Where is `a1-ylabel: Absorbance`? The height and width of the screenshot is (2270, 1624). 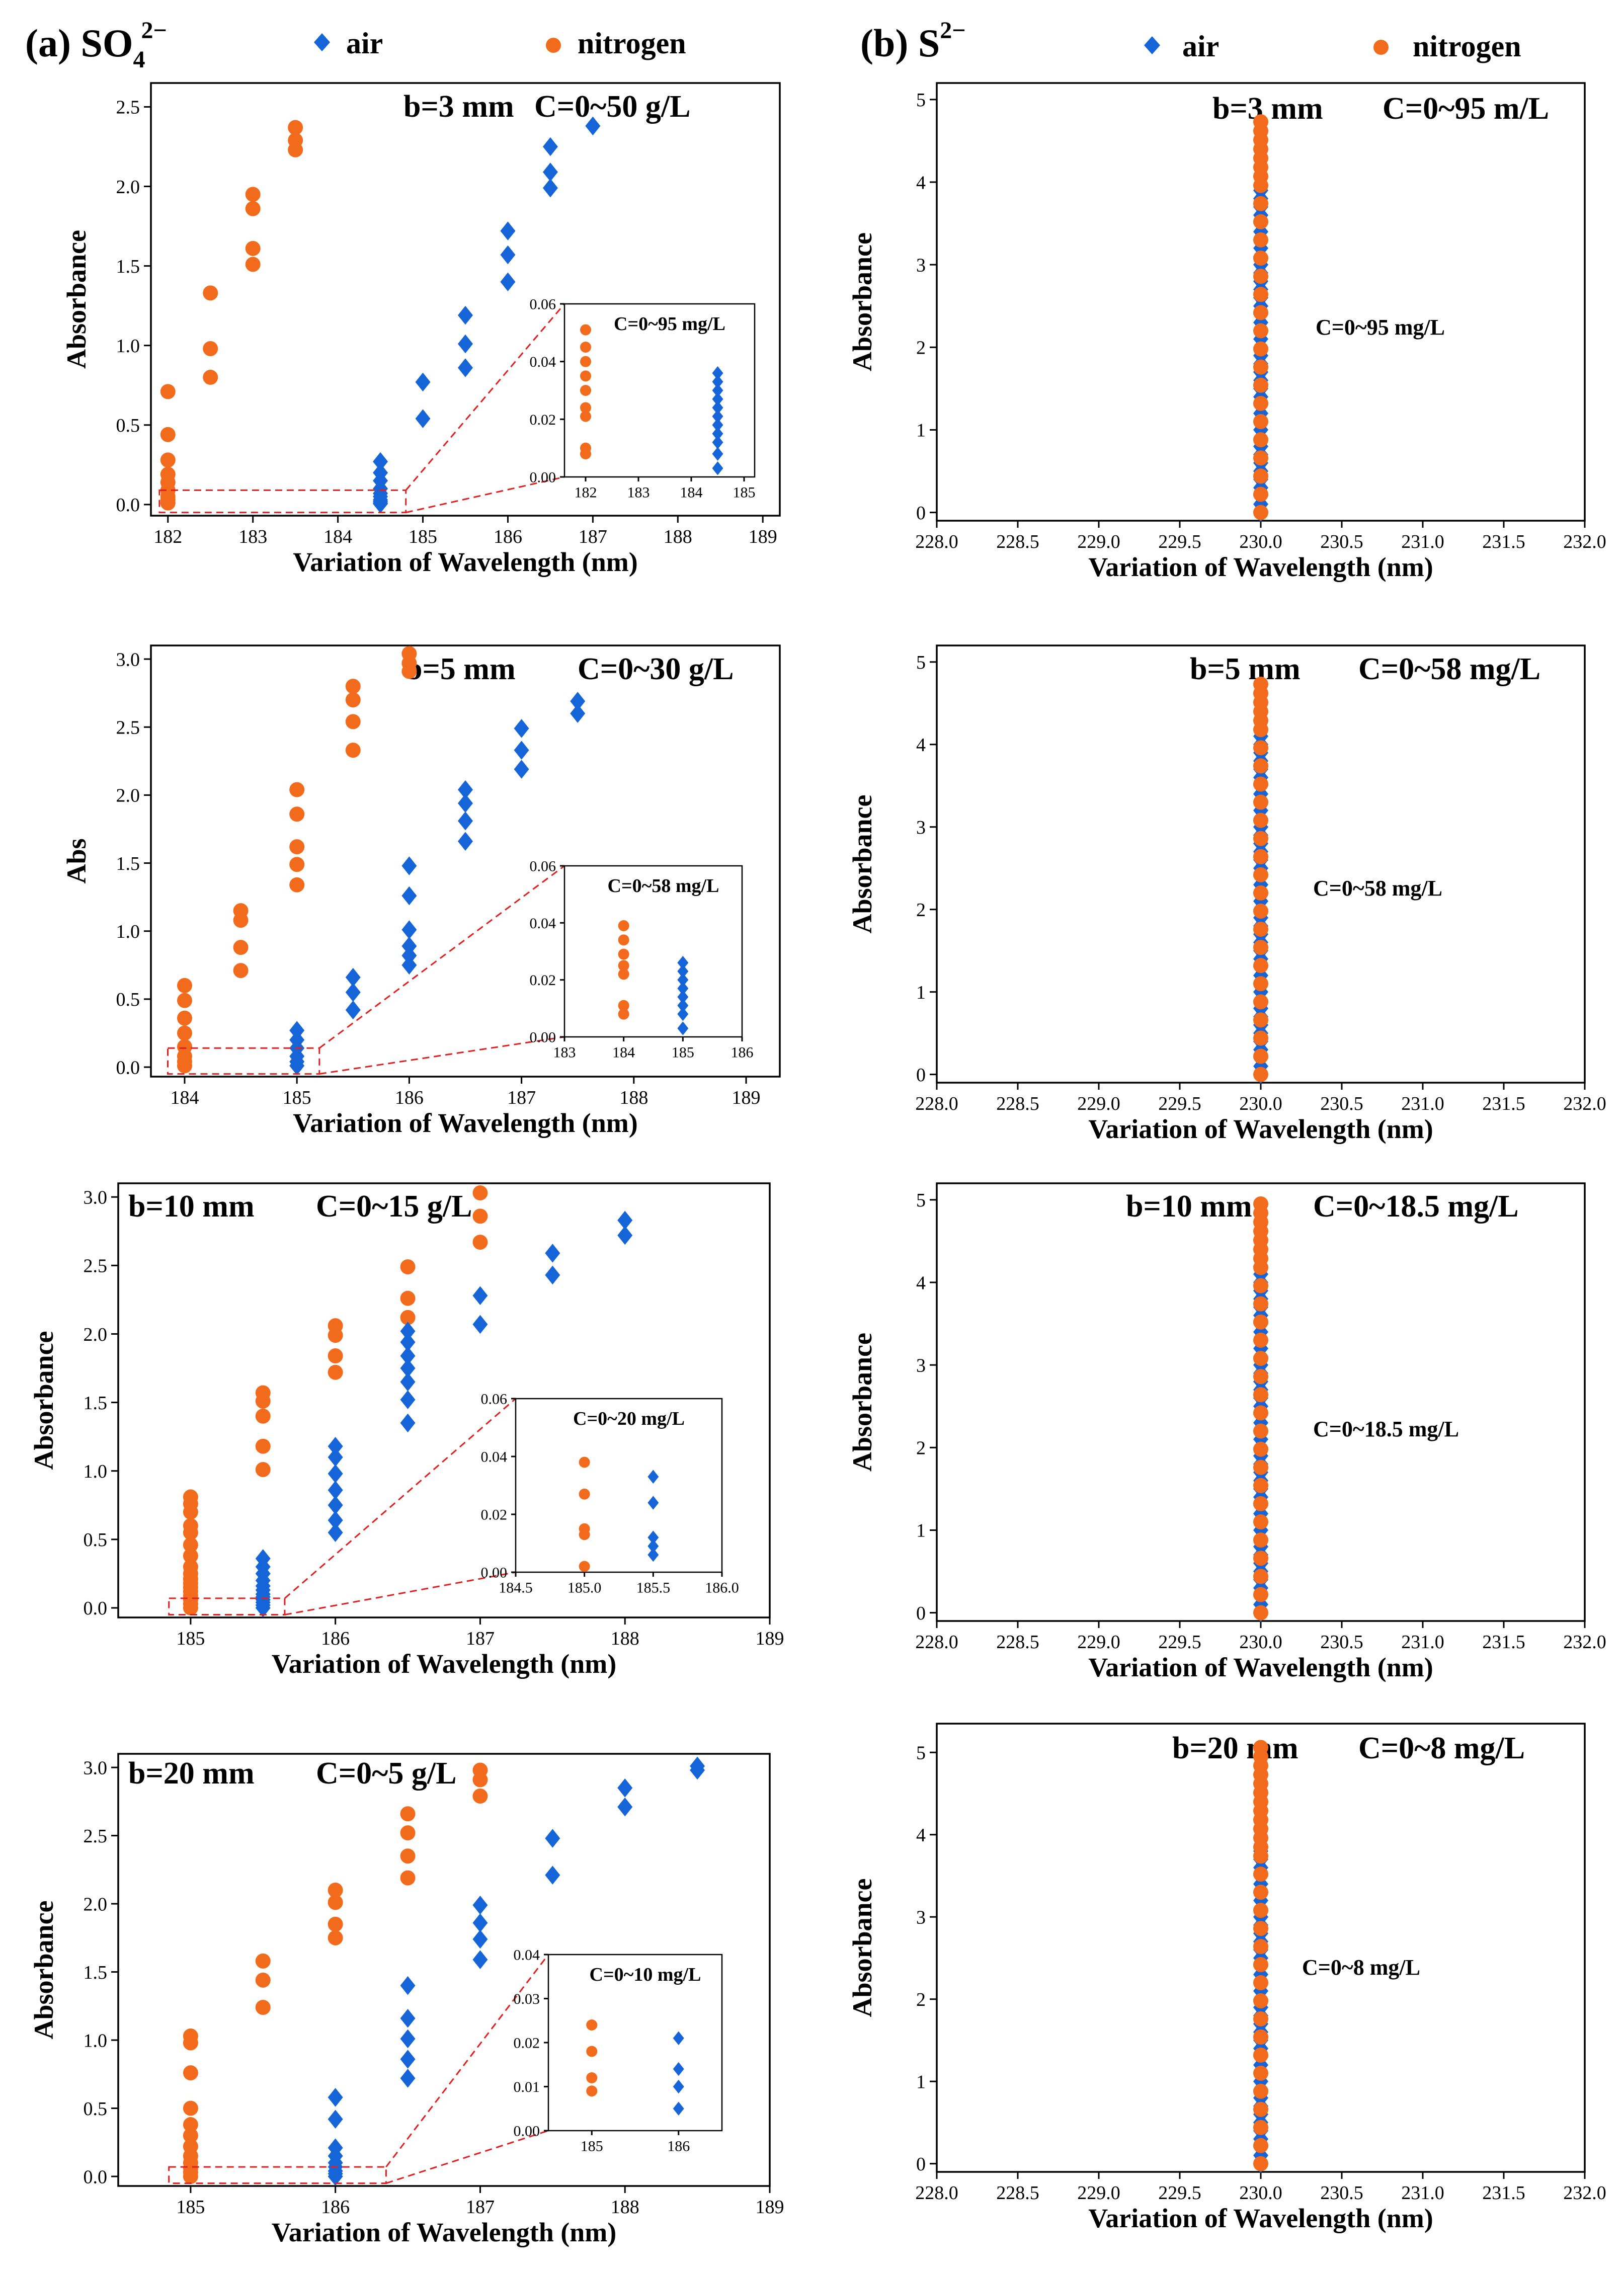 a1-ylabel: Absorbance is located at coordinates (76, 299).